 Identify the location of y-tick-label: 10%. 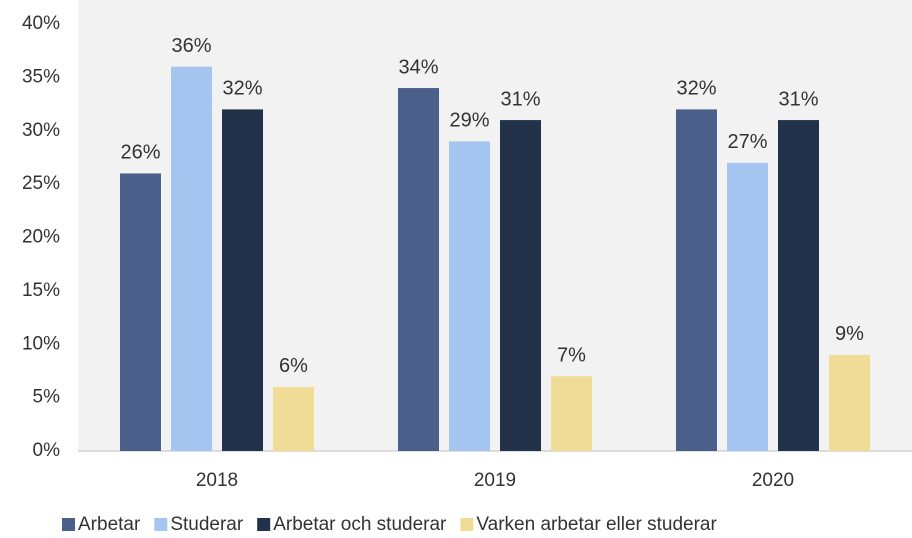
(41, 343).